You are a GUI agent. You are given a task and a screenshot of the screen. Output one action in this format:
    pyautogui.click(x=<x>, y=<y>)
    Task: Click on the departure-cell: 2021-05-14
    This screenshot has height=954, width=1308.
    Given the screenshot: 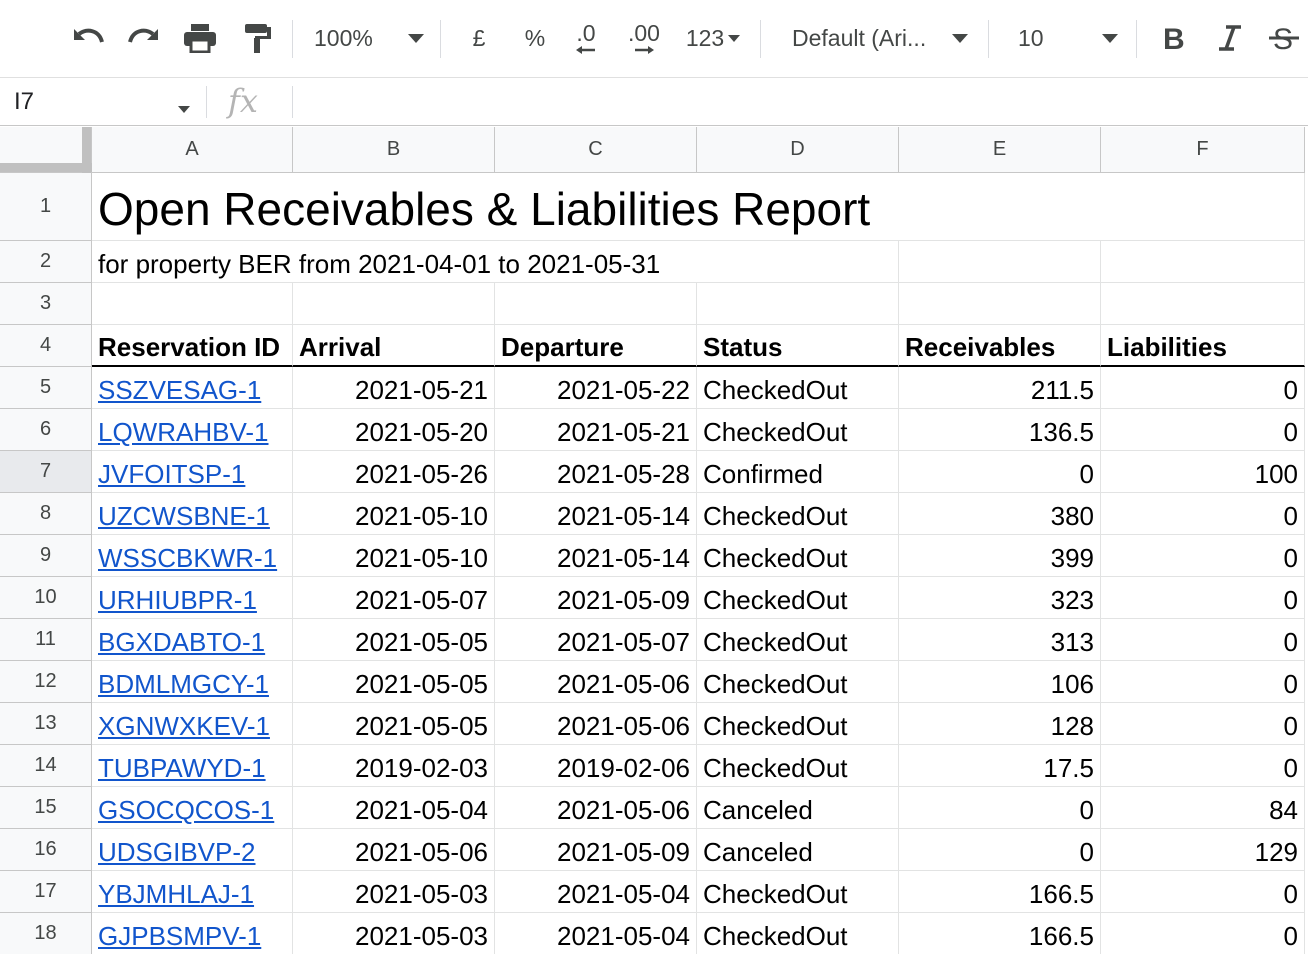 What is the action you would take?
    pyautogui.click(x=596, y=556)
    